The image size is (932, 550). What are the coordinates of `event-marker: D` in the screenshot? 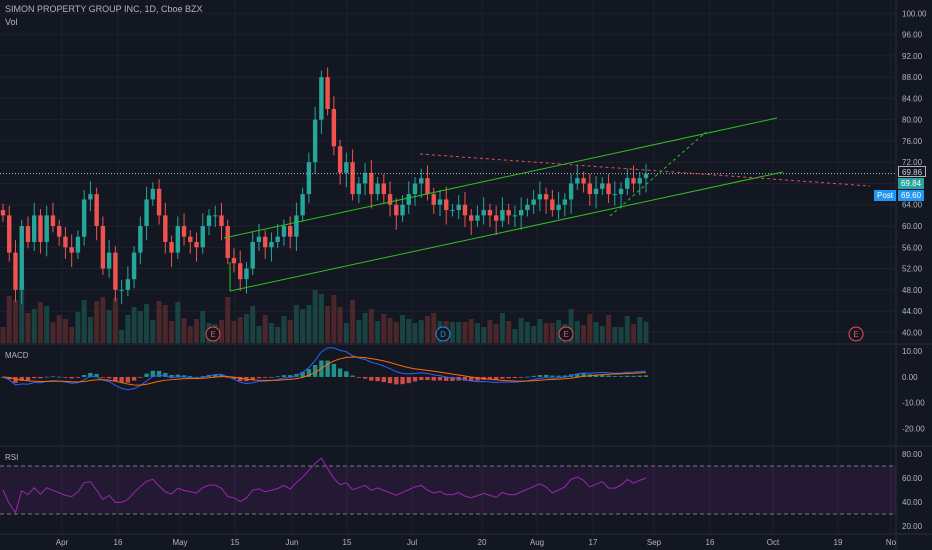 It's located at (443, 334).